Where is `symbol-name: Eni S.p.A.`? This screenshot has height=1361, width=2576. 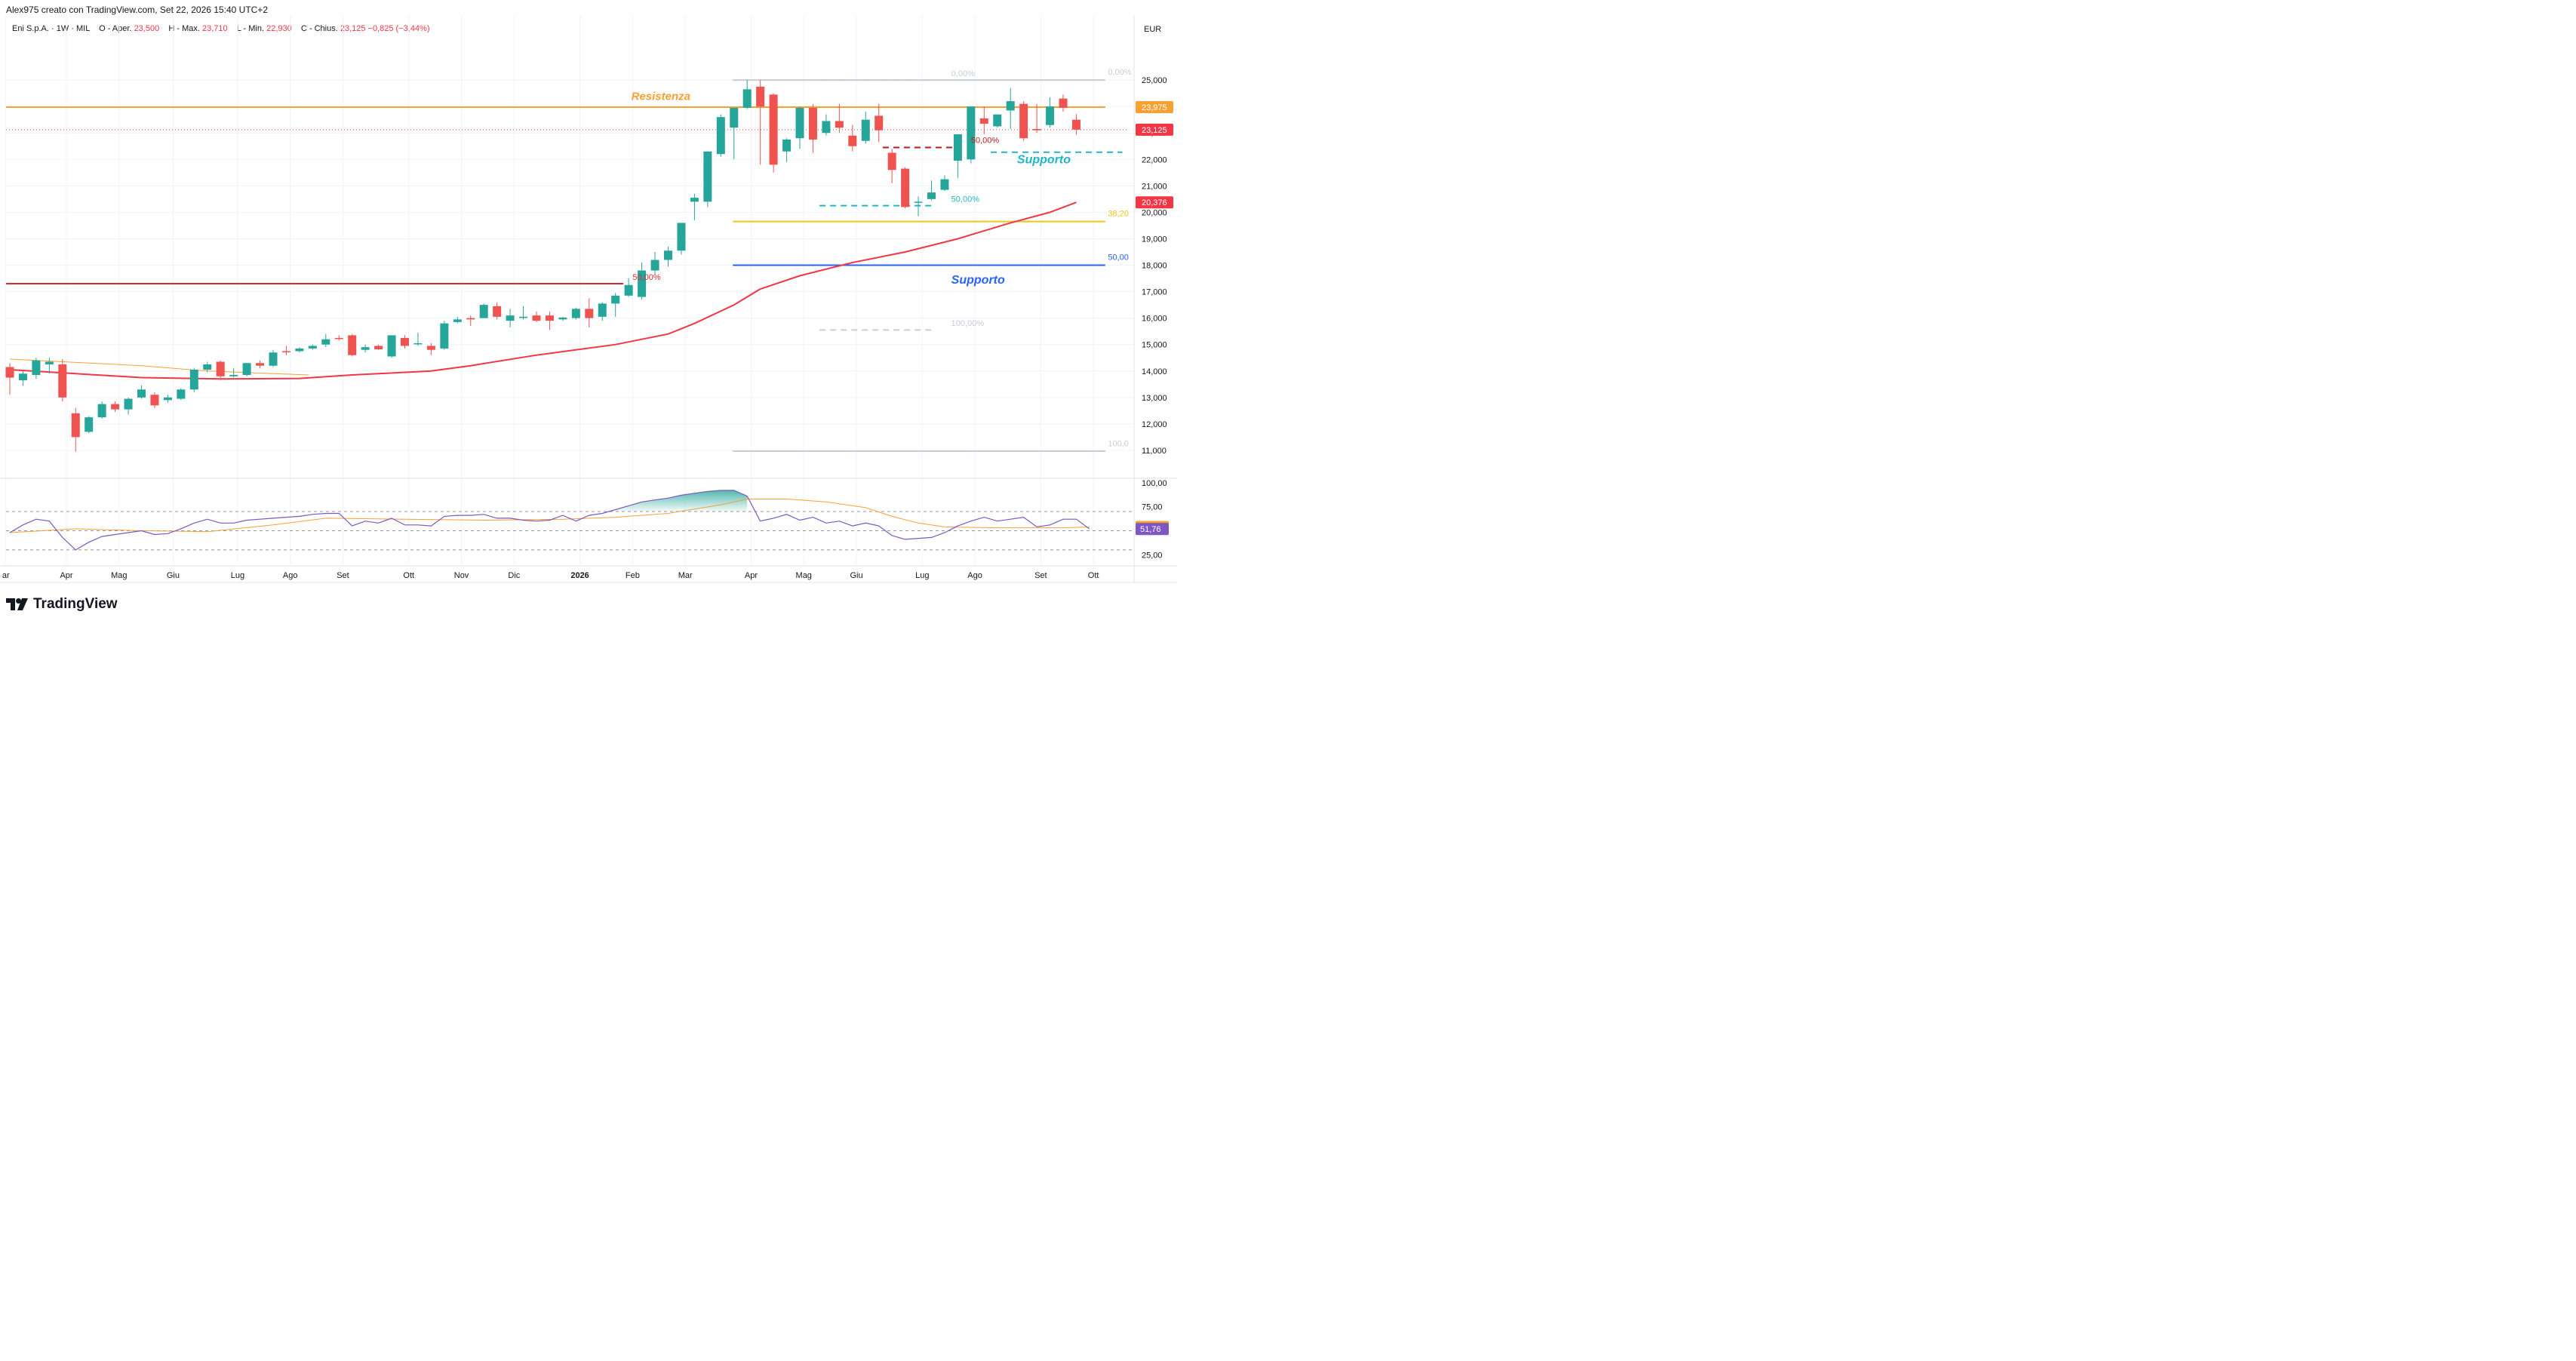 symbol-name: Eni S.p.A. is located at coordinates (30, 28).